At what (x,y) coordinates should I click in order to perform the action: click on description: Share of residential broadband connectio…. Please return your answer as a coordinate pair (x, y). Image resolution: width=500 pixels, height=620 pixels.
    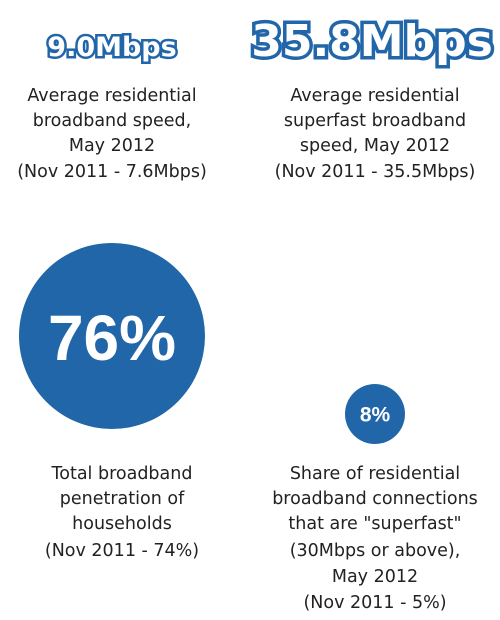
    Looking at the image, I should click on (375, 538).